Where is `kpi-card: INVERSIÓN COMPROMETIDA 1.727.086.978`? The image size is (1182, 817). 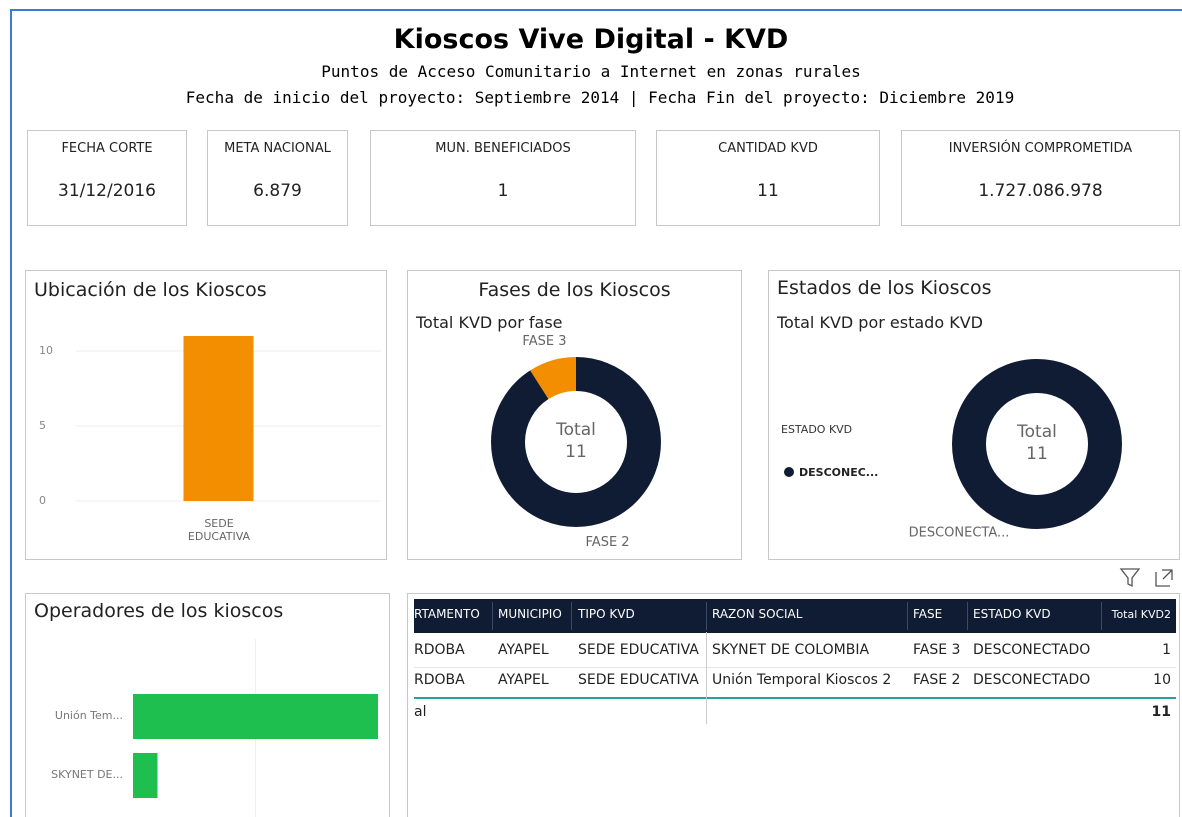 kpi-card: INVERSIÓN COMPROMETIDA 1.727.086.978 is located at coordinates (1040, 178).